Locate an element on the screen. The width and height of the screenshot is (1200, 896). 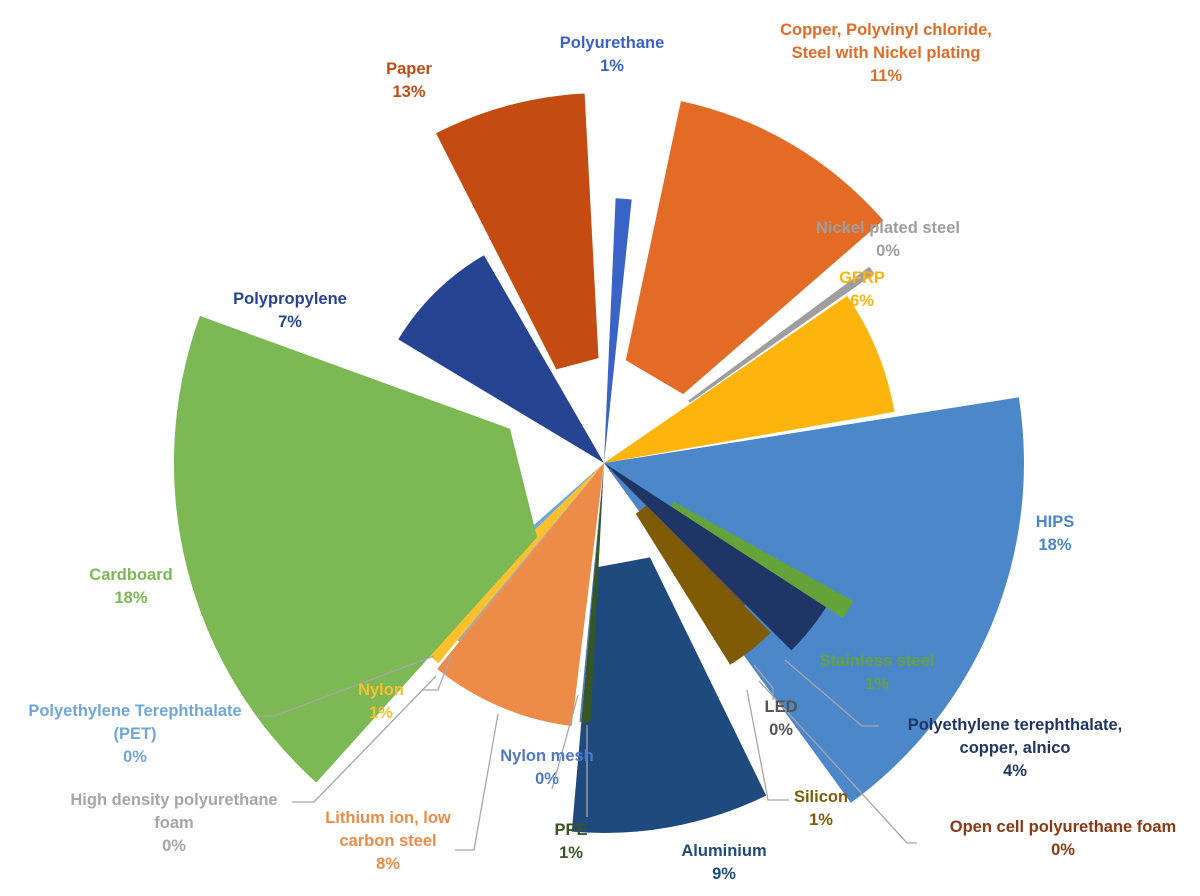
slice-stainless-steel is located at coordinates (762, 560).